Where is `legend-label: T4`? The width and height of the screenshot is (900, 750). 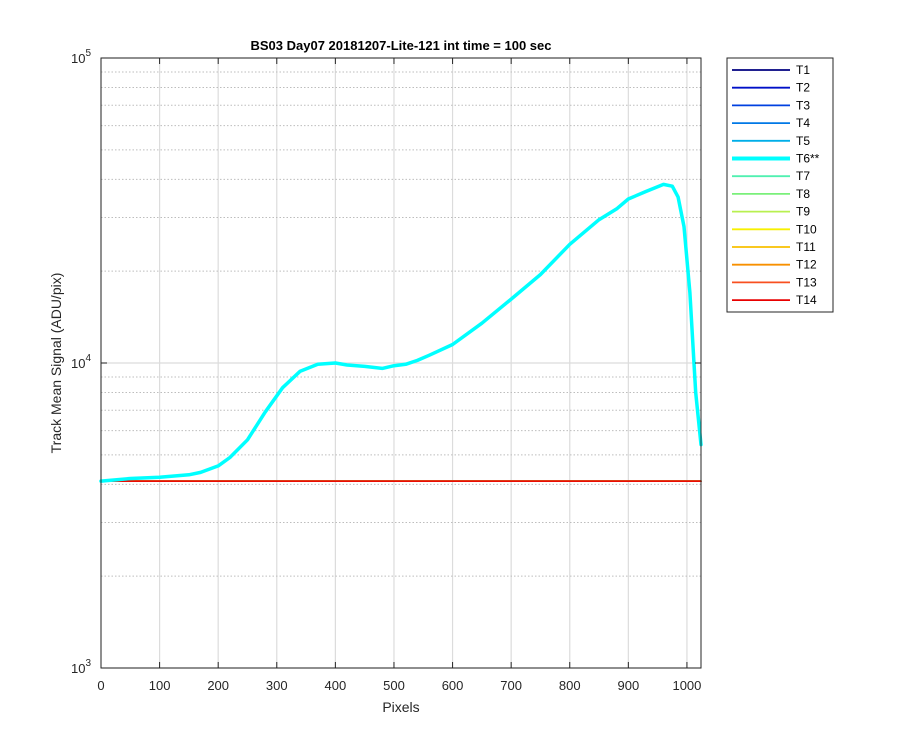 legend-label: T4 is located at coordinates (803, 123).